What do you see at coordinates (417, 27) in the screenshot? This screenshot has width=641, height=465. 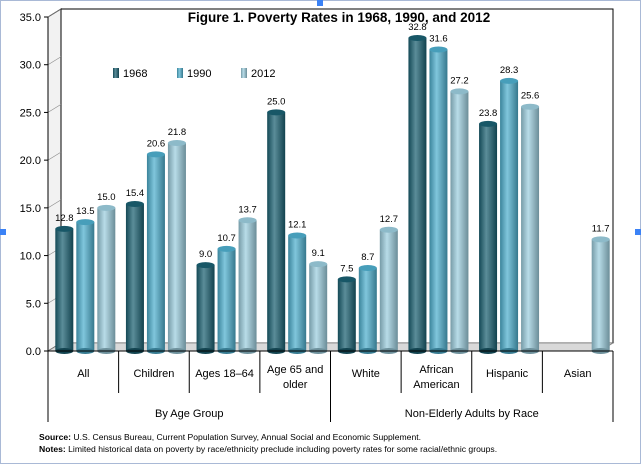 I see `data-label-1968-5: 32.8` at bounding box center [417, 27].